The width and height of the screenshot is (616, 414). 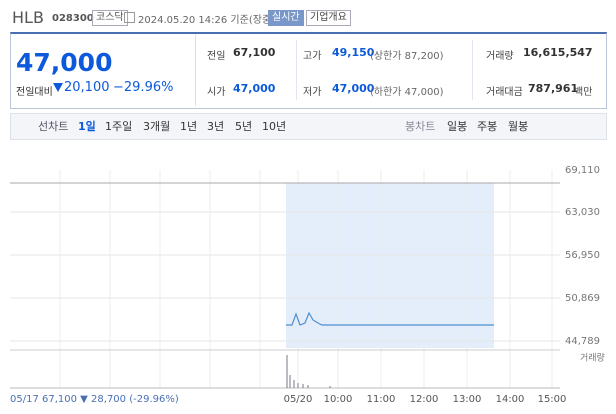 What do you see at coordinates (274, 126) in the screenshot?
I see `period-tab: 10년` at bounding box center [274, 126].